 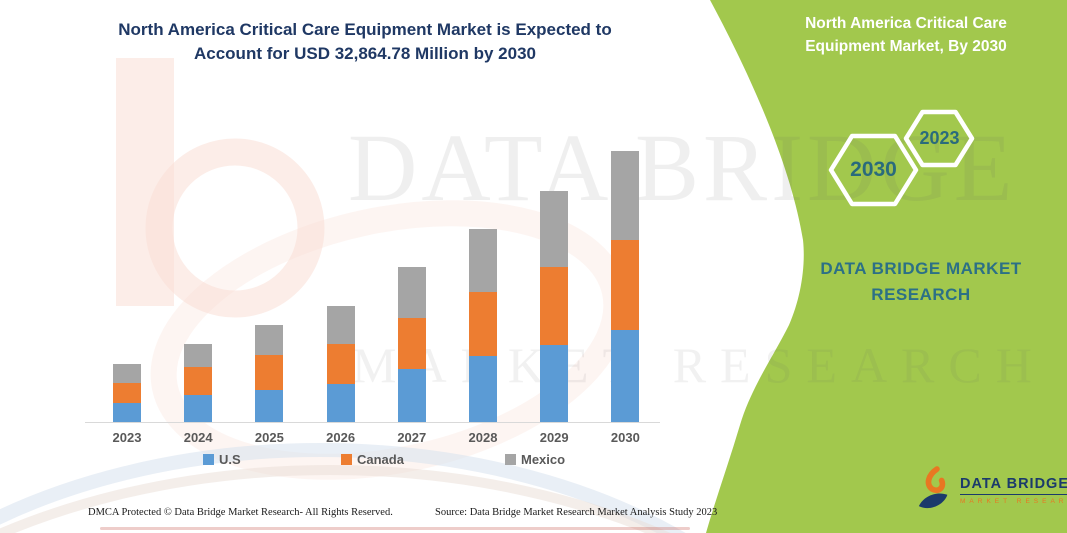 What do you see at coordinates (340, 325) in the screenshot?
I see `bar-segment-2026-mexico` at bounding box center [340, 325].